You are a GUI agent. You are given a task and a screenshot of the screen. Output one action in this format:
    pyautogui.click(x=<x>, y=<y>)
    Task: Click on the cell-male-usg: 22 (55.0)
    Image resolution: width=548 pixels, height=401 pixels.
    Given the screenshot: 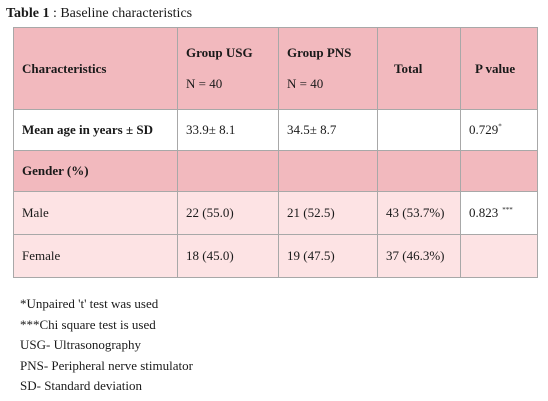 What is the action you would take?
    pyautogui.click(x=228, y=213)
    